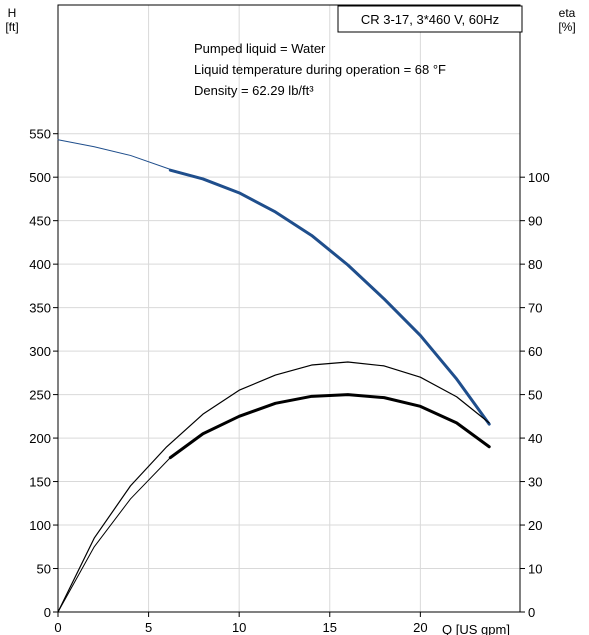 The height and width of the screenshot is (635, 589). I want to click on y-right-tick-label: 50, so click(535, 395).